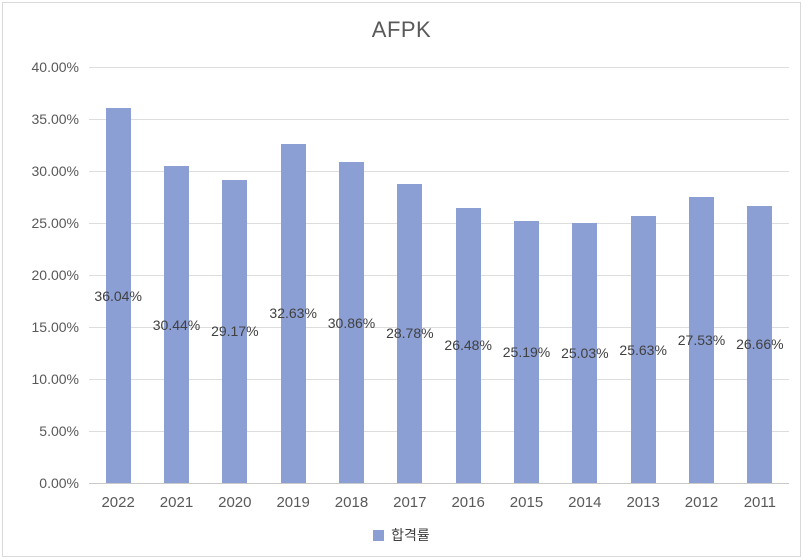  Describe the element at coordinates (468, 502) in the screenshot. I see `x-axis-tick-label: 2016` at that location.